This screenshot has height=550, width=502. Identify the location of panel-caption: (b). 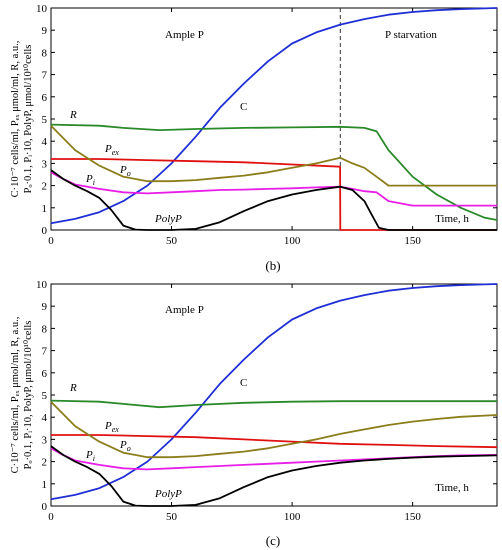
(272, 265).